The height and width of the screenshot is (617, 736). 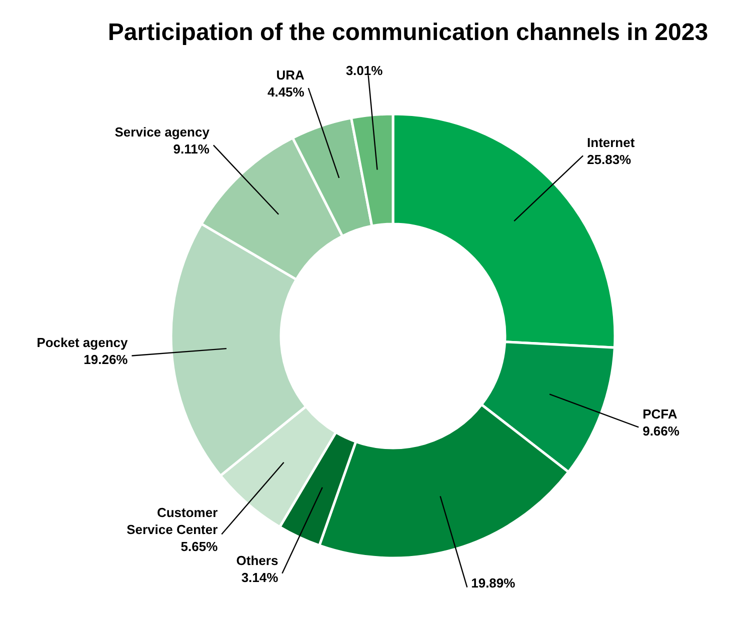 I want to click on data-label: 5.65%, so click(x=199, y=546).